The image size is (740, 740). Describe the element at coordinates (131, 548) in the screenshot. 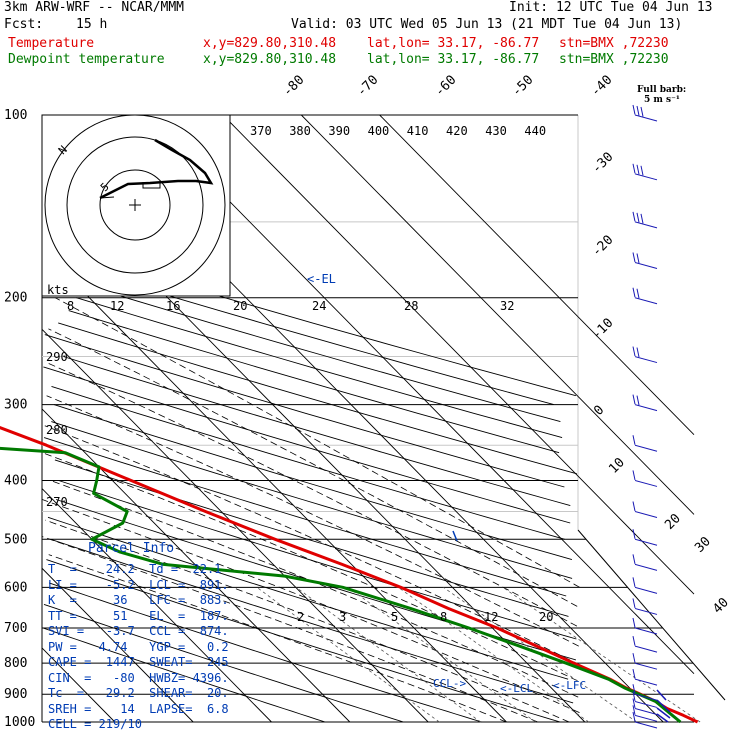

I see `parcel-info-title: Parcel Info` at that location.